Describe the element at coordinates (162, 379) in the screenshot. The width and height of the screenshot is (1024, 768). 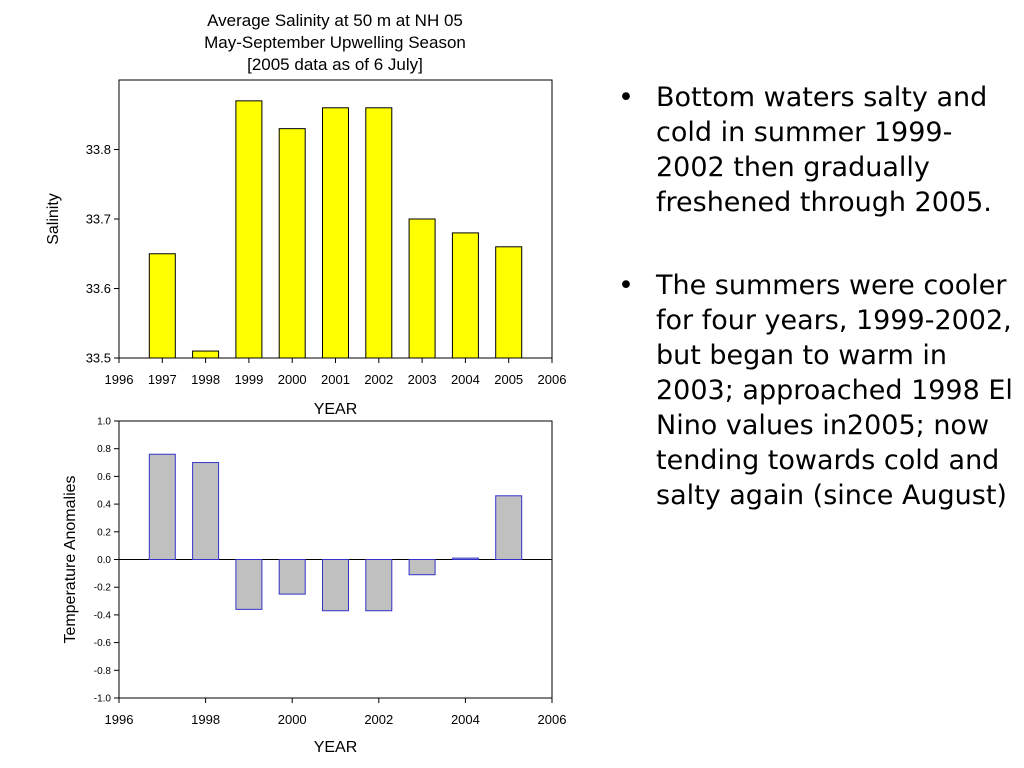
I see `x-tick-label: 1997` at that location.